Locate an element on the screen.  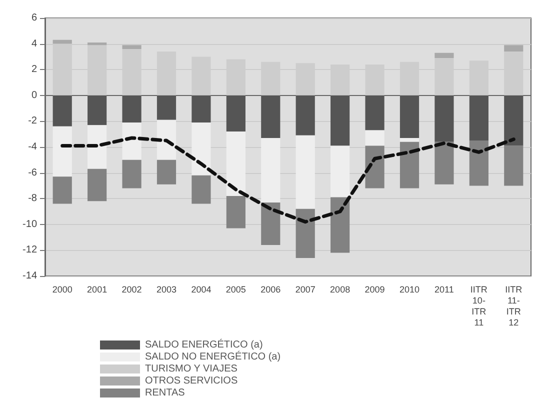
y-tick-label: -12 is located at coordinates (30, 250).